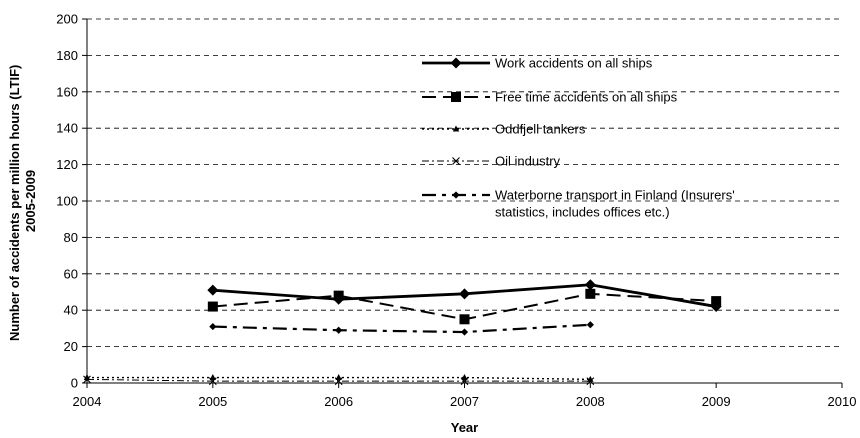  What do you see at coordinates (71, 346) in the screenshot?
I see `y-tick-label-20: 20` at bounding box center [71, 346].